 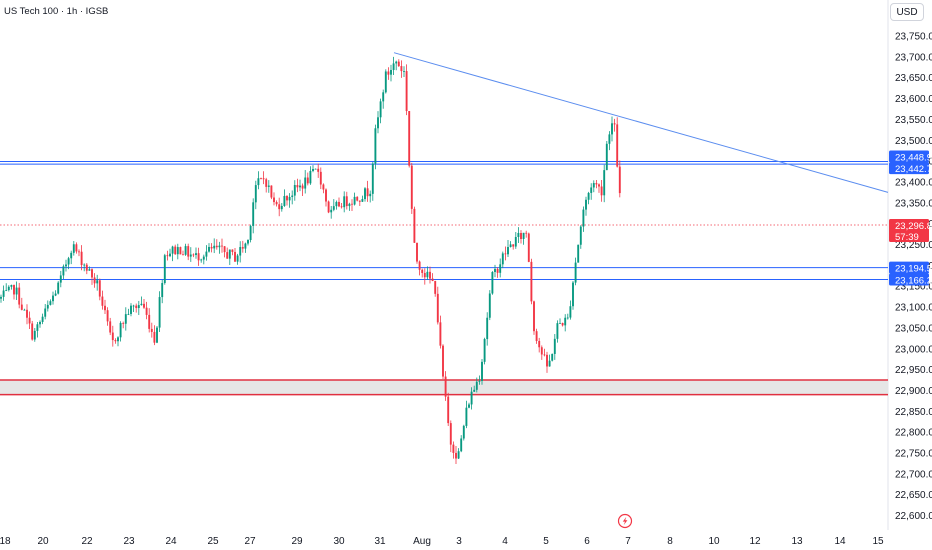 What do you see at coordinates (913, 169) in the screenshot?
I see `label-level-23442-7-text: 23,442.7` at bounding box center [913, 169].